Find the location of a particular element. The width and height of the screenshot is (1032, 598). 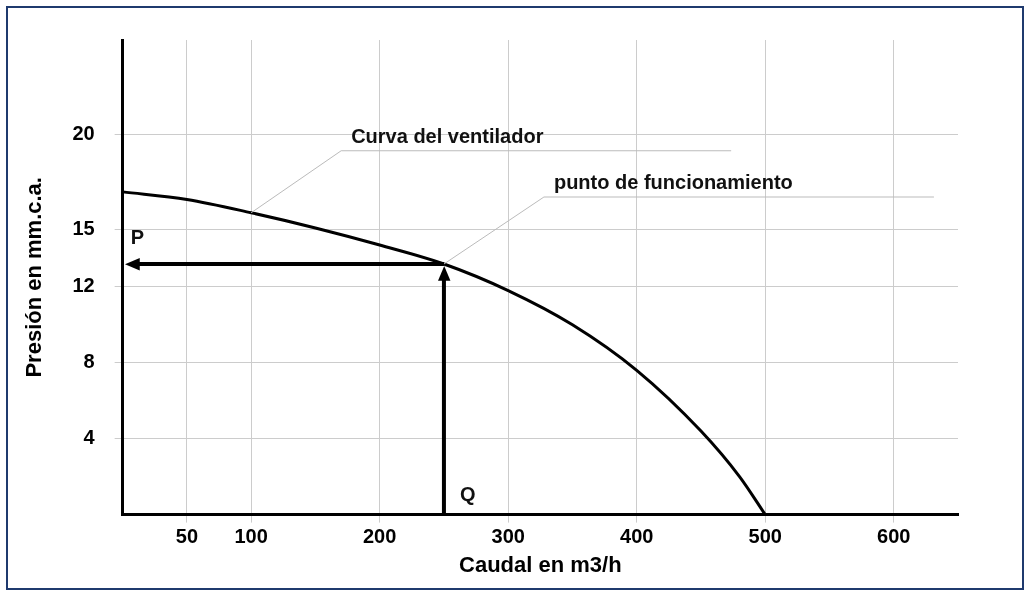

x-tick-label: 400 is located at coordinates (637, 536).